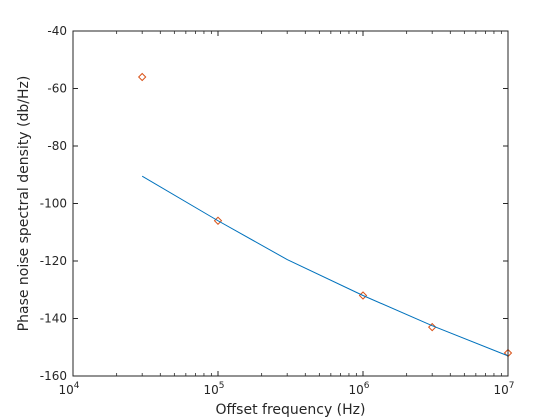 The width and height of the screenshot is (560, 420). What do you see at coordinates (57, 89) in the screenshot?
I see `y-tick-label: -60` at bounding box center [57, 89].